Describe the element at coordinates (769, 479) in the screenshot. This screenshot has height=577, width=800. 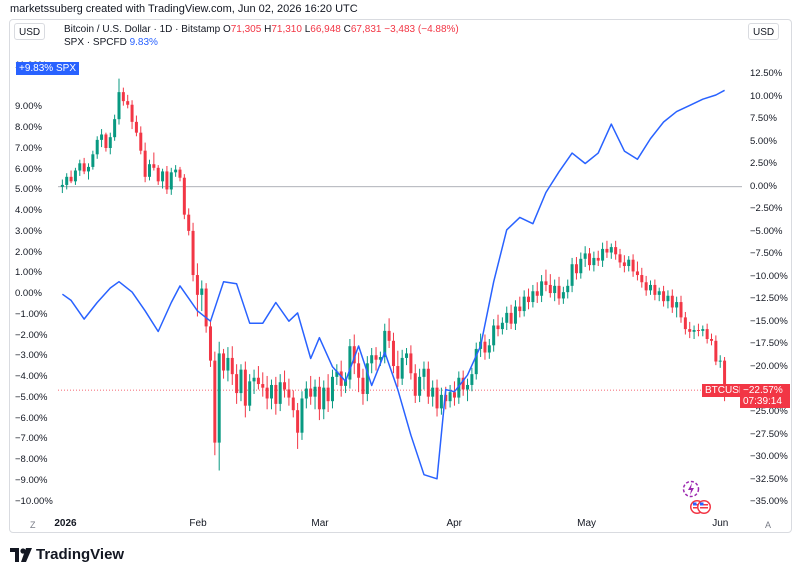
I see `right-axis-tick: −32.50%` at that location.